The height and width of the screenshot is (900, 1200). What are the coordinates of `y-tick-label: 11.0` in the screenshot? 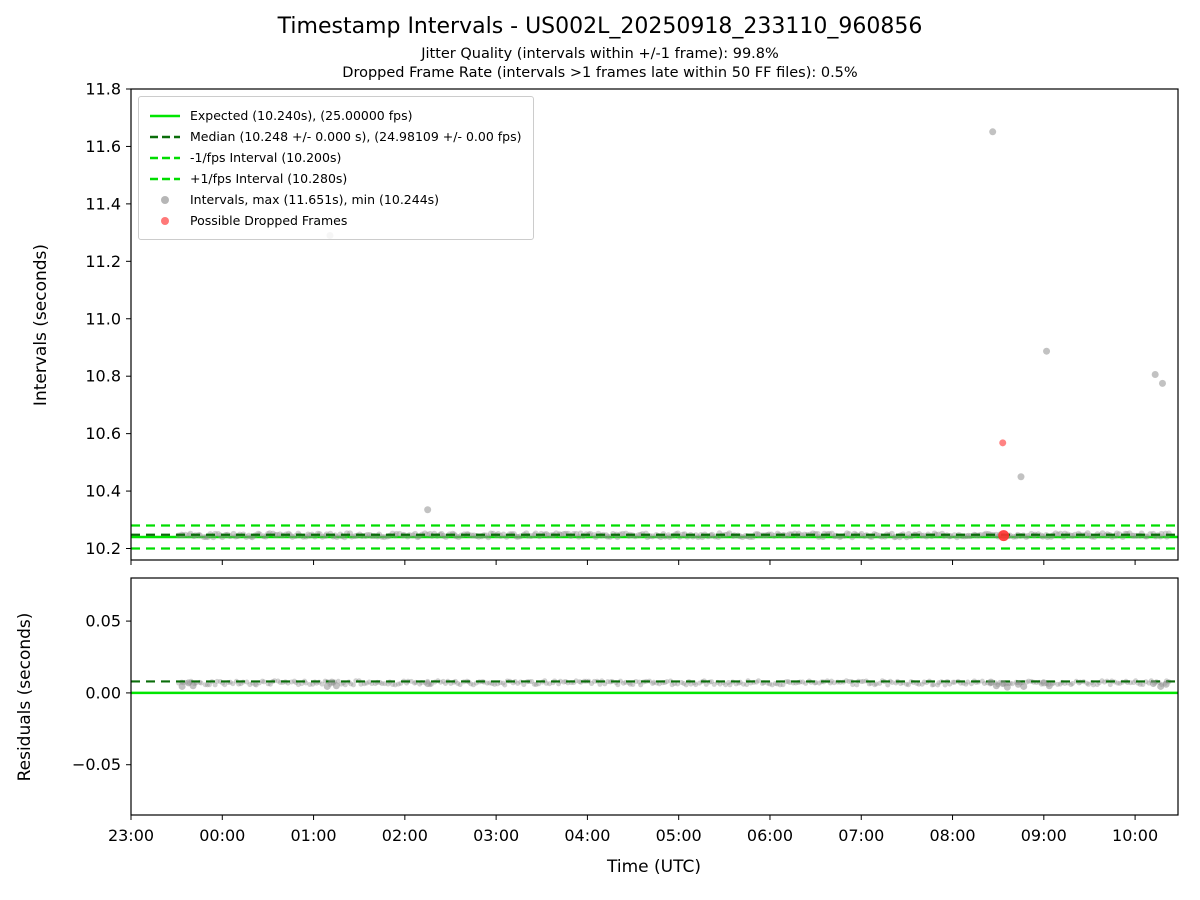 It's located at (103, 318).